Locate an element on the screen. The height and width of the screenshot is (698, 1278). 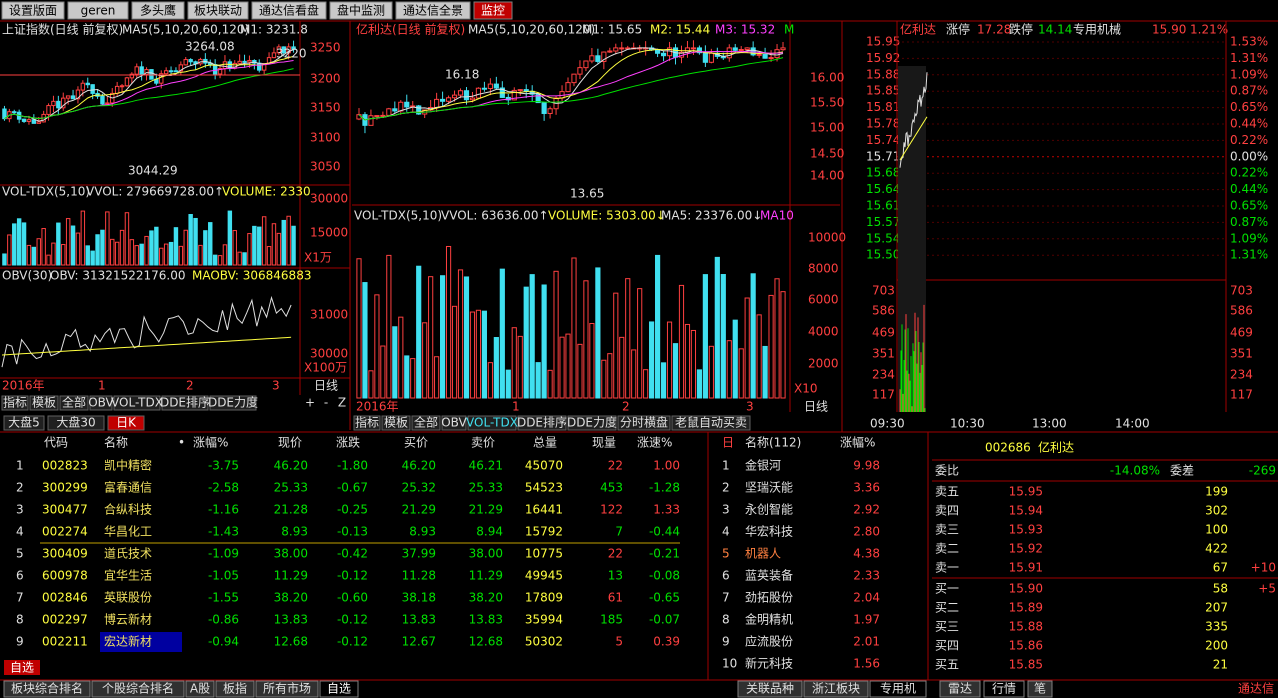
column-header: 涨幅% is located at coordinates (210, 442).